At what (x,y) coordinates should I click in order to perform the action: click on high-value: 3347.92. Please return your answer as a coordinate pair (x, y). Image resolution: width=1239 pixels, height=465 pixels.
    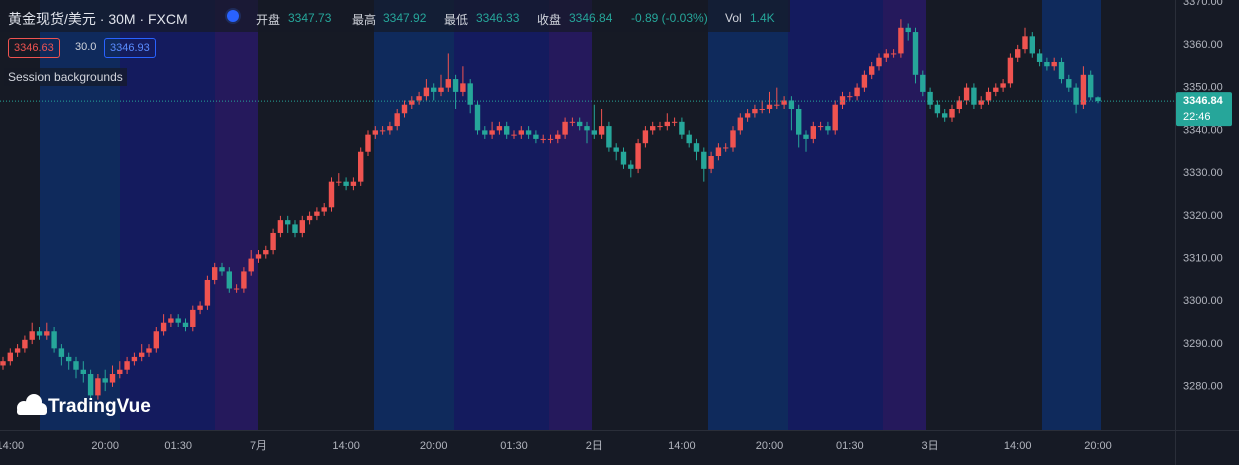
    Looking at the image, I should click on (405, 18).